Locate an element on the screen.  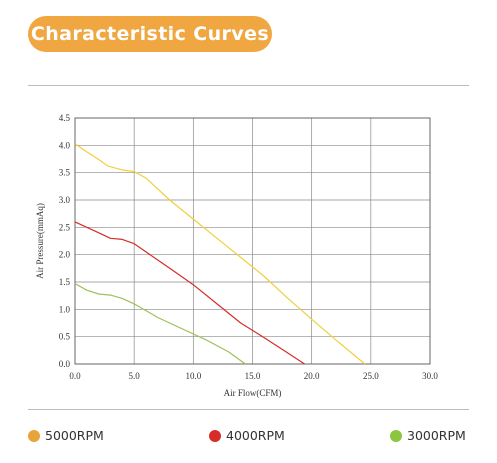
x-tick-label: 25.0 is located at coordinates (371, 376).